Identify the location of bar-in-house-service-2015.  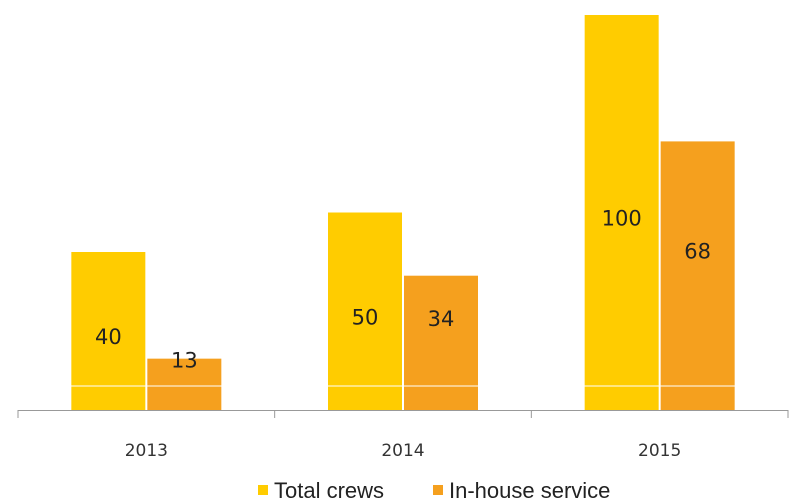
(697, 275).